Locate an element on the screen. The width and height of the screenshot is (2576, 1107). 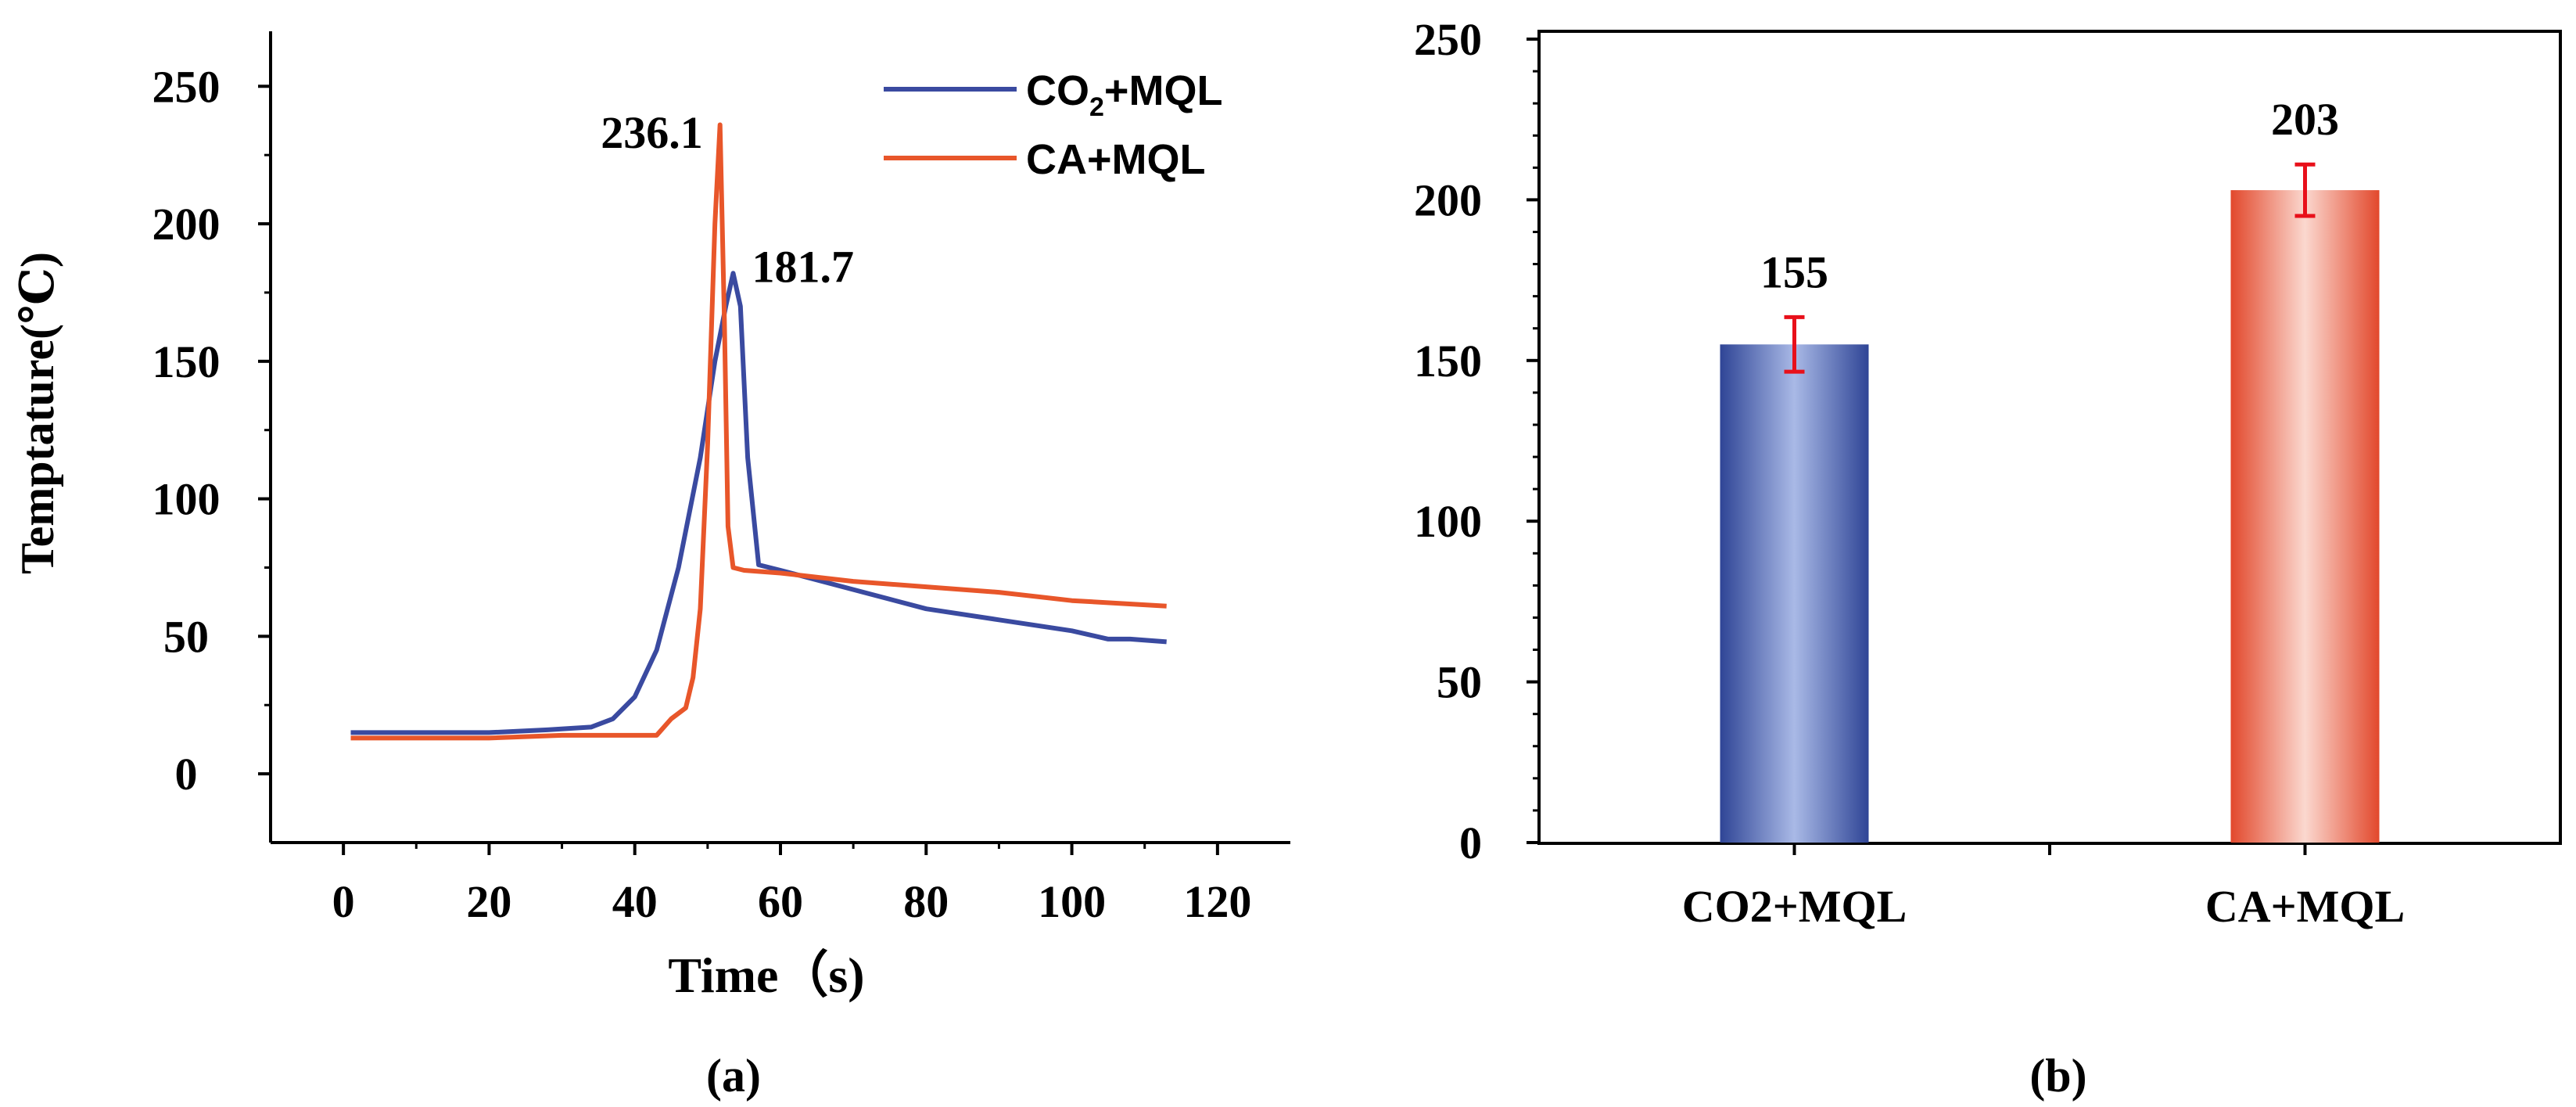
annotation-peak-ca: 236.1 is located at coordinates (652, 132).